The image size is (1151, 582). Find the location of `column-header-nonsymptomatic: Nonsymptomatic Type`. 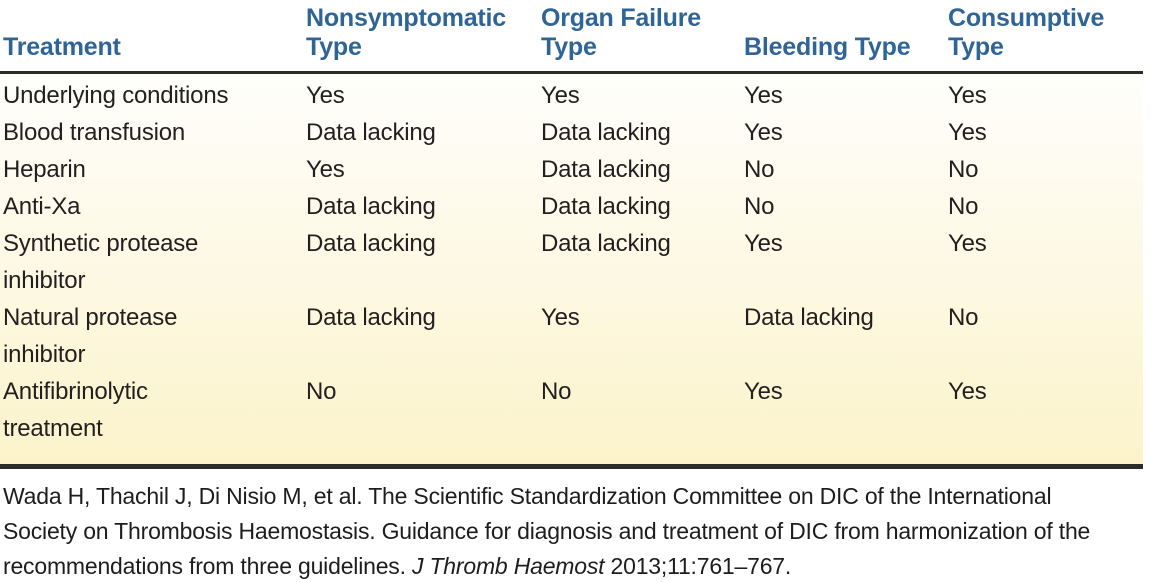

column-header-nonsymptomatic: Nonsymptomatic Type is located at coordinates (406, 32).